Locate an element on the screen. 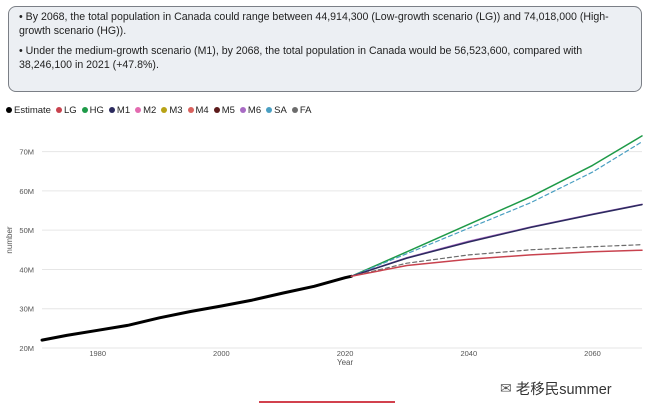 The image size is (654, 416). legend-item-m1: M1 is located at coordinates (119, 110).